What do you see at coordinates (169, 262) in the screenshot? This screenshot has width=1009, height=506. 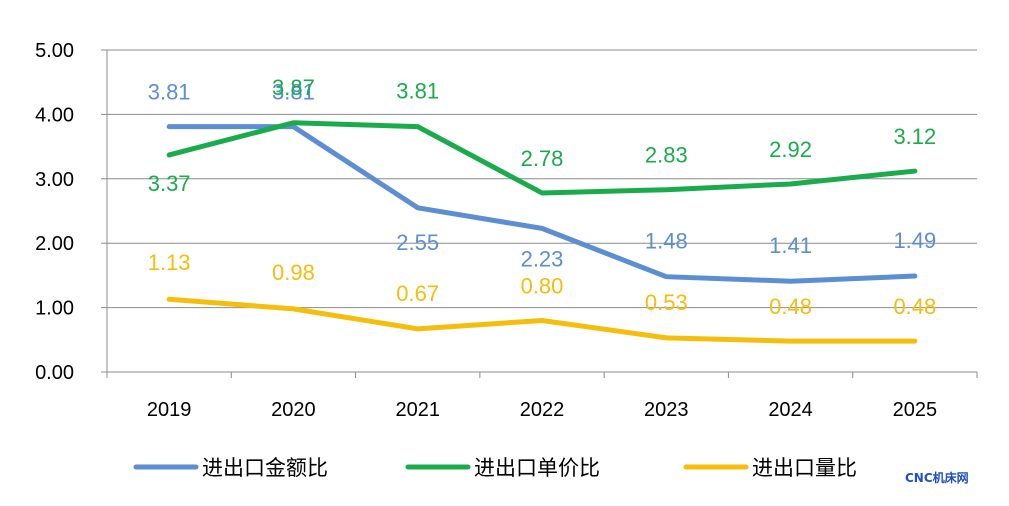 I see `data-label: 1.13` at bounding box center [169, 262].